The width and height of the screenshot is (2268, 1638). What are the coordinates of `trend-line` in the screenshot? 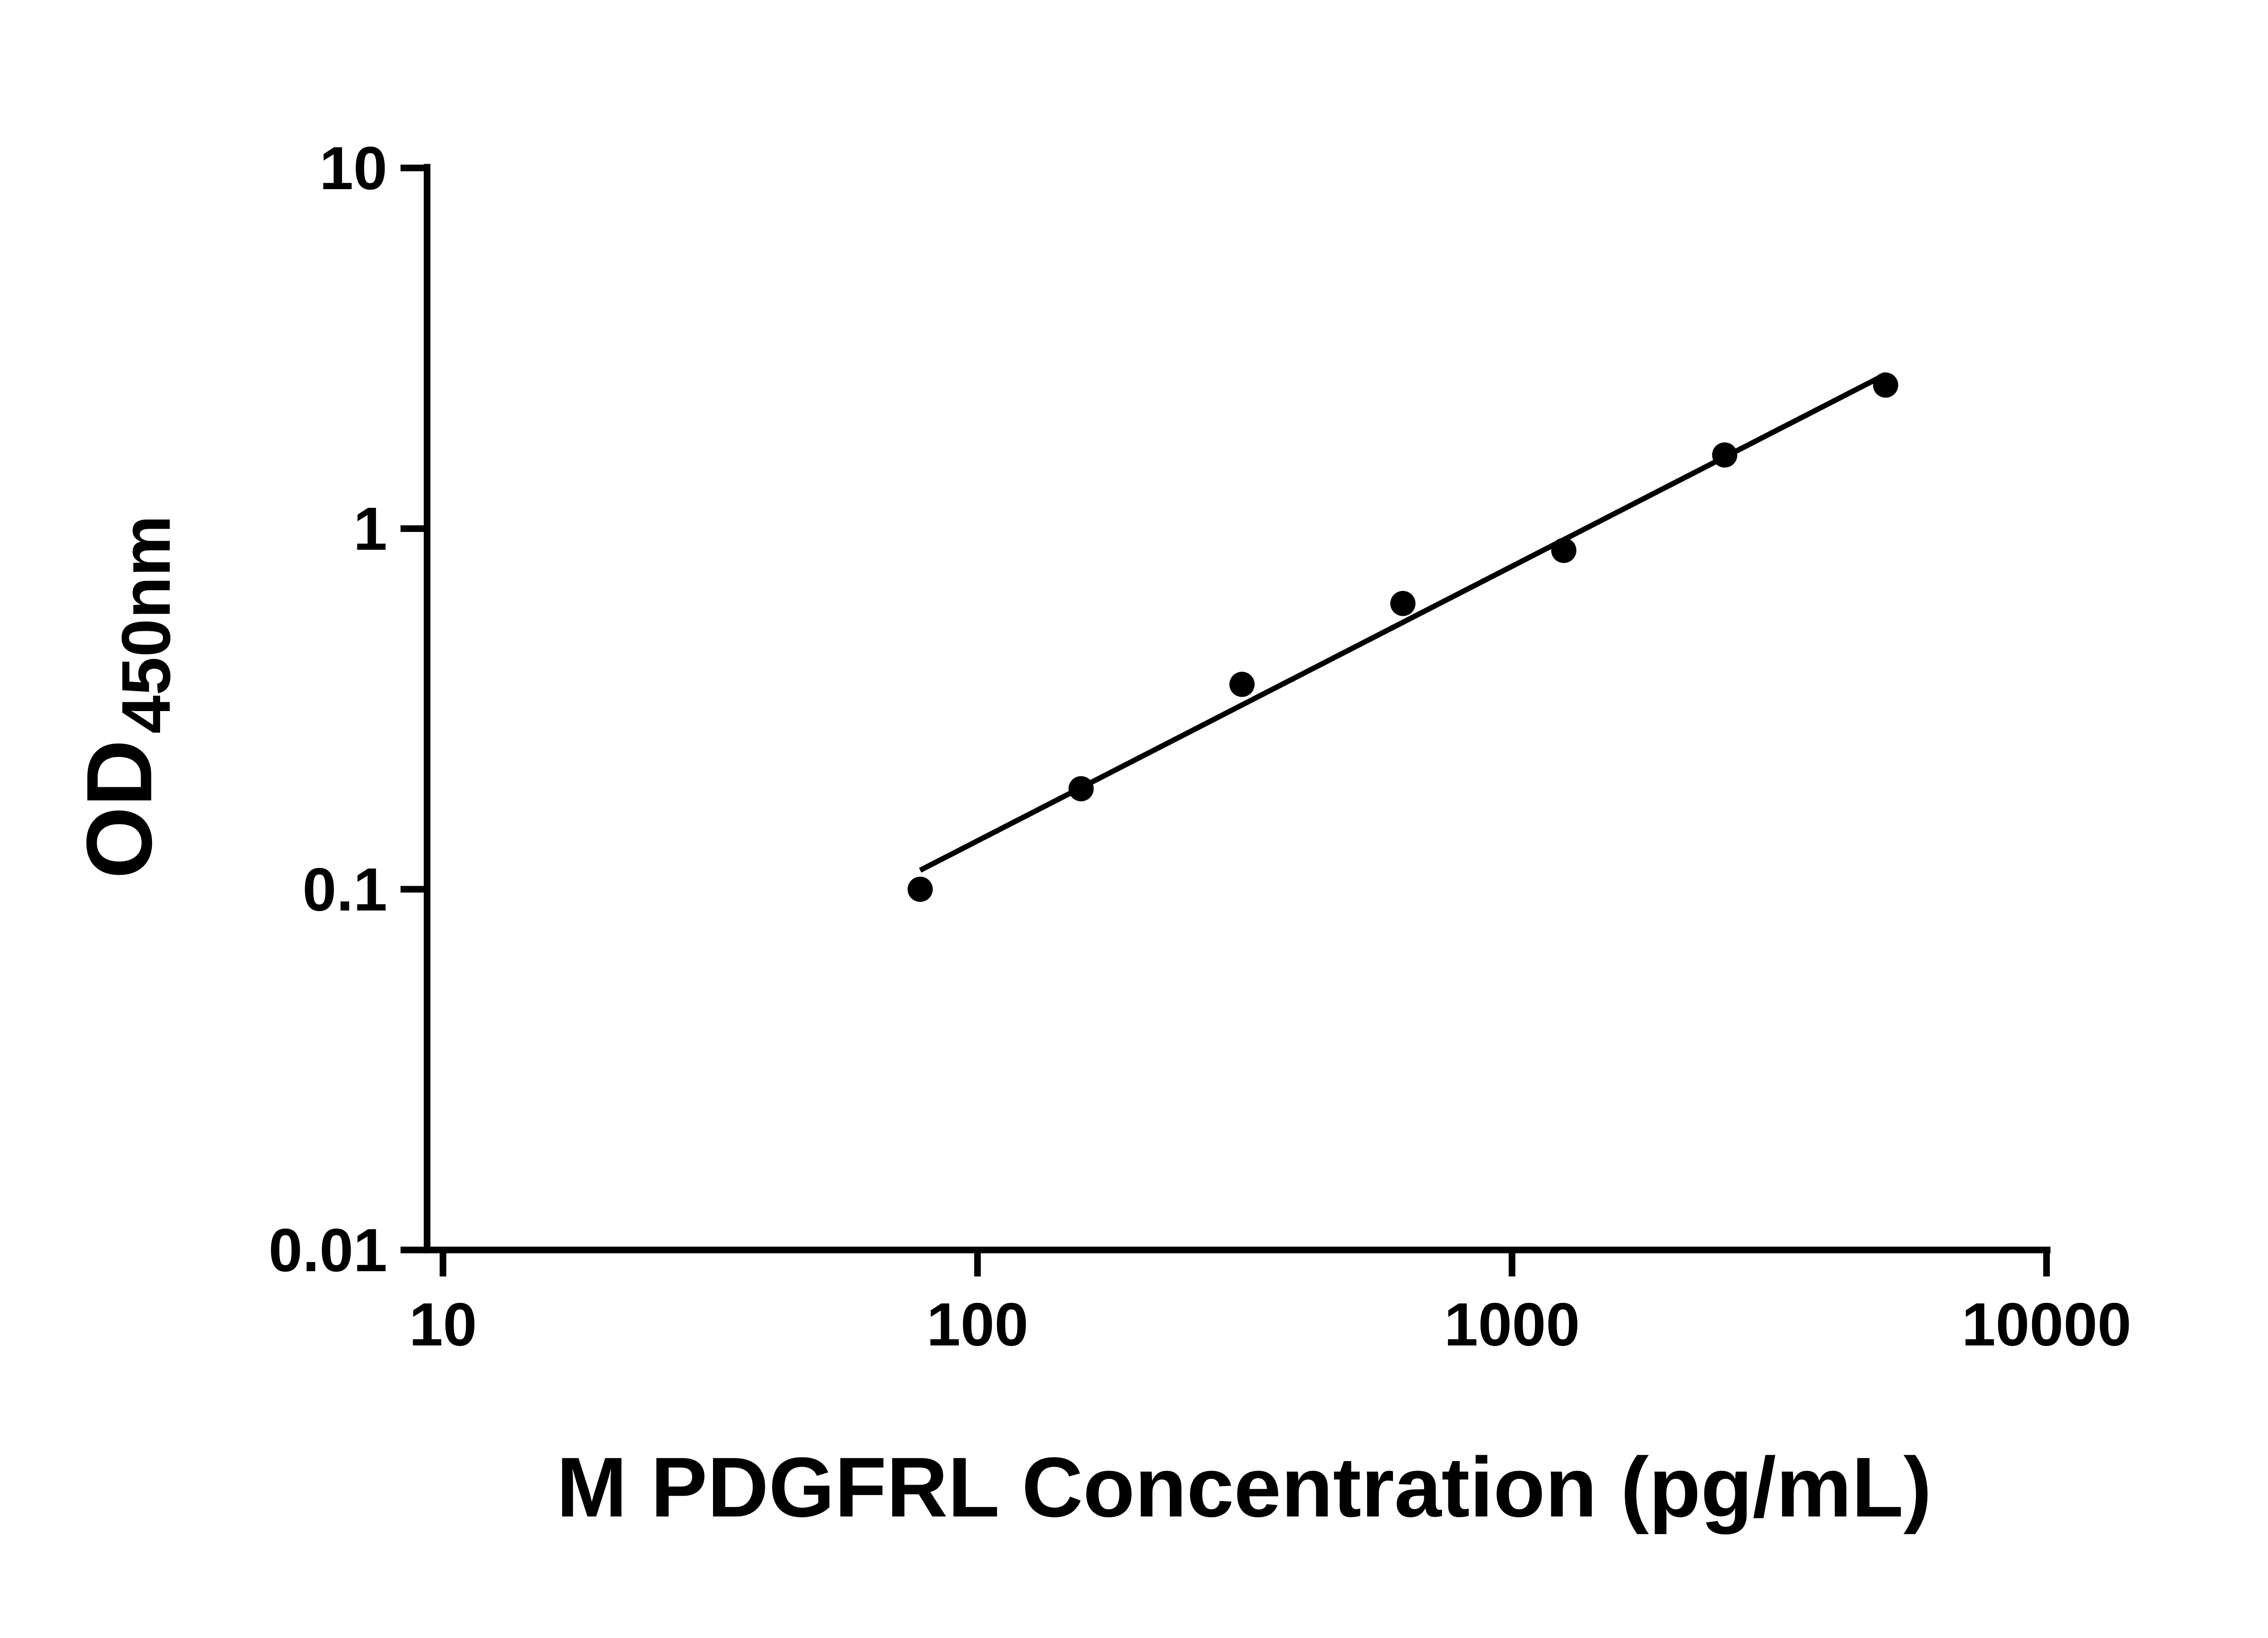 It's located at (1403, 622).